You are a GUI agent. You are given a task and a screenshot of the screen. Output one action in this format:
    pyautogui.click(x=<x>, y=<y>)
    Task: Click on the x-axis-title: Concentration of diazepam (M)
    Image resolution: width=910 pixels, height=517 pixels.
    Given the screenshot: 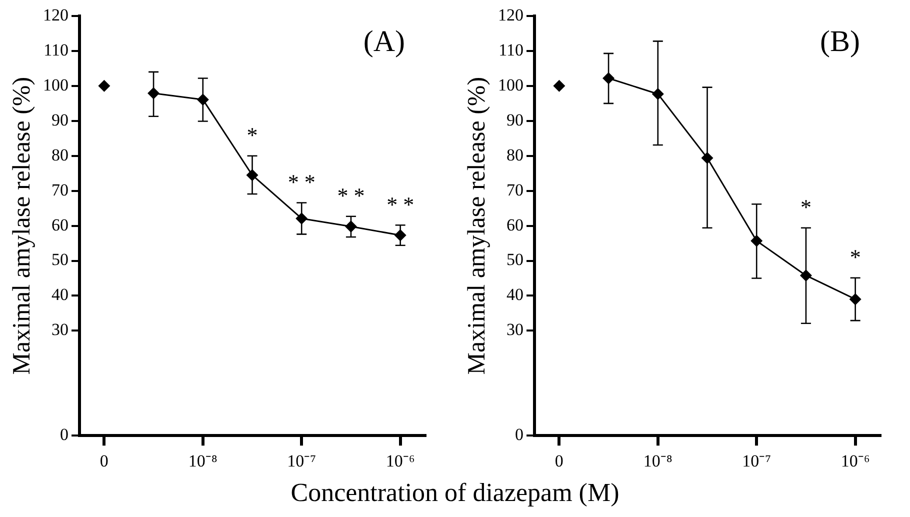 What is the action you would take?
    pyautogui.click(x=455, y=493)
    